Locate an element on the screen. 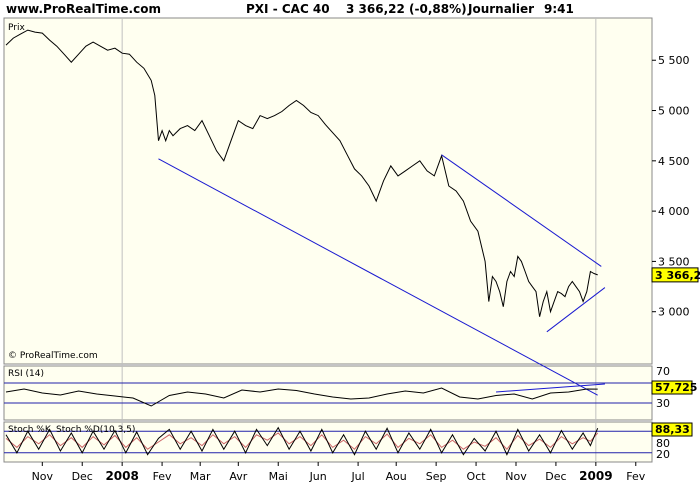 This screenshot has width=700, height=500. stoch-d-label: Stoch %D(10,3,5) is located at coordinates (95, 430).